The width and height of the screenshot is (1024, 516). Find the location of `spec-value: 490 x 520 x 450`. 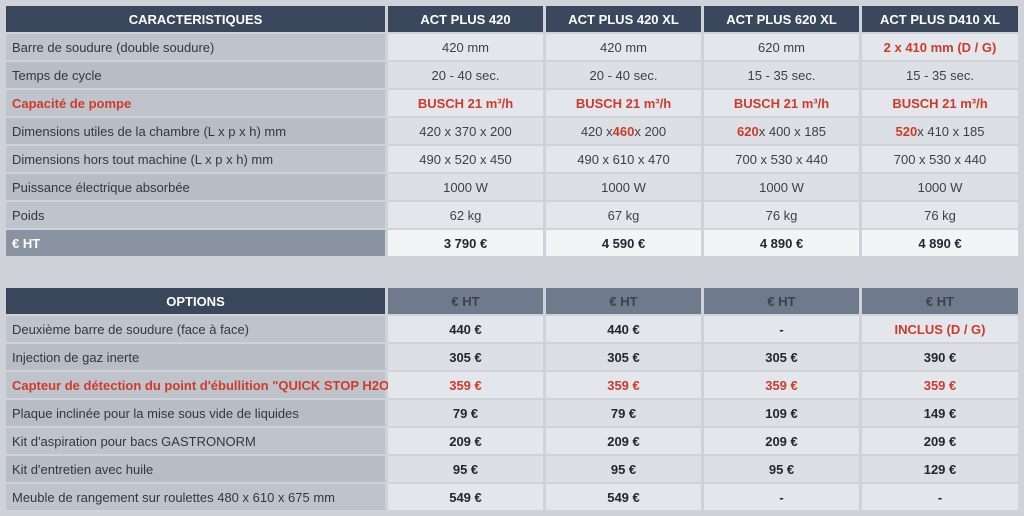

spec-value: 490 x 520 x 450 is located at coordinates (465, 159).